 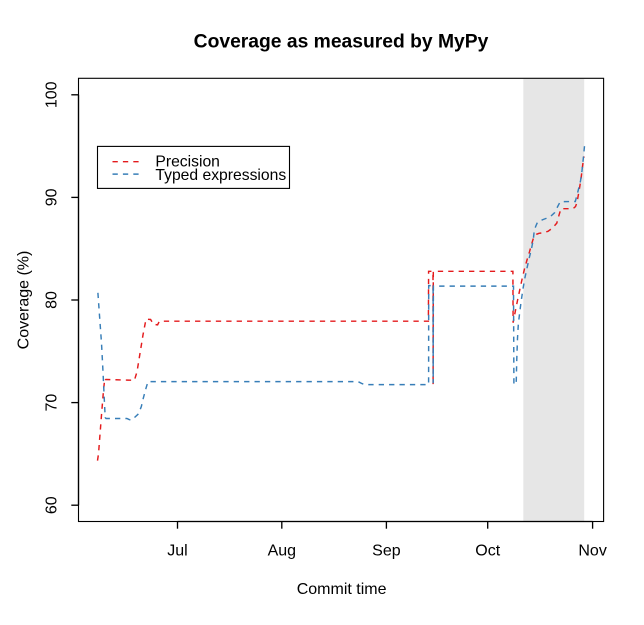 What do you see at coordinates (187, 161) in the screenshot?
I see `svg-text: Precision` at bounding box center [187, 161].